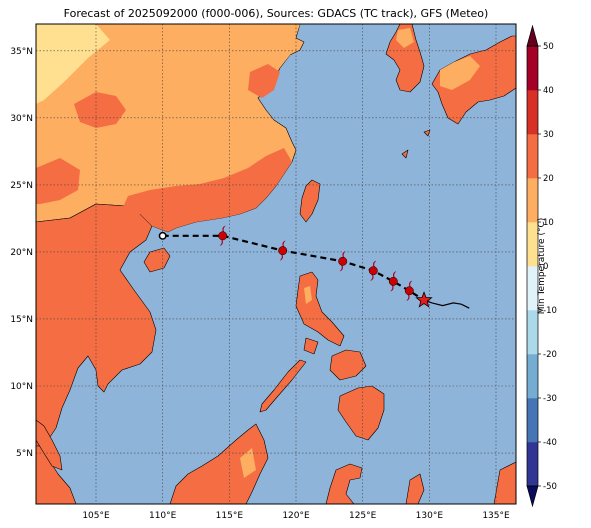 This screenshot has width=591, height=528. Describe the element at coordinates (446, 304) in the screenshot. I see `past-track-line` at that location.